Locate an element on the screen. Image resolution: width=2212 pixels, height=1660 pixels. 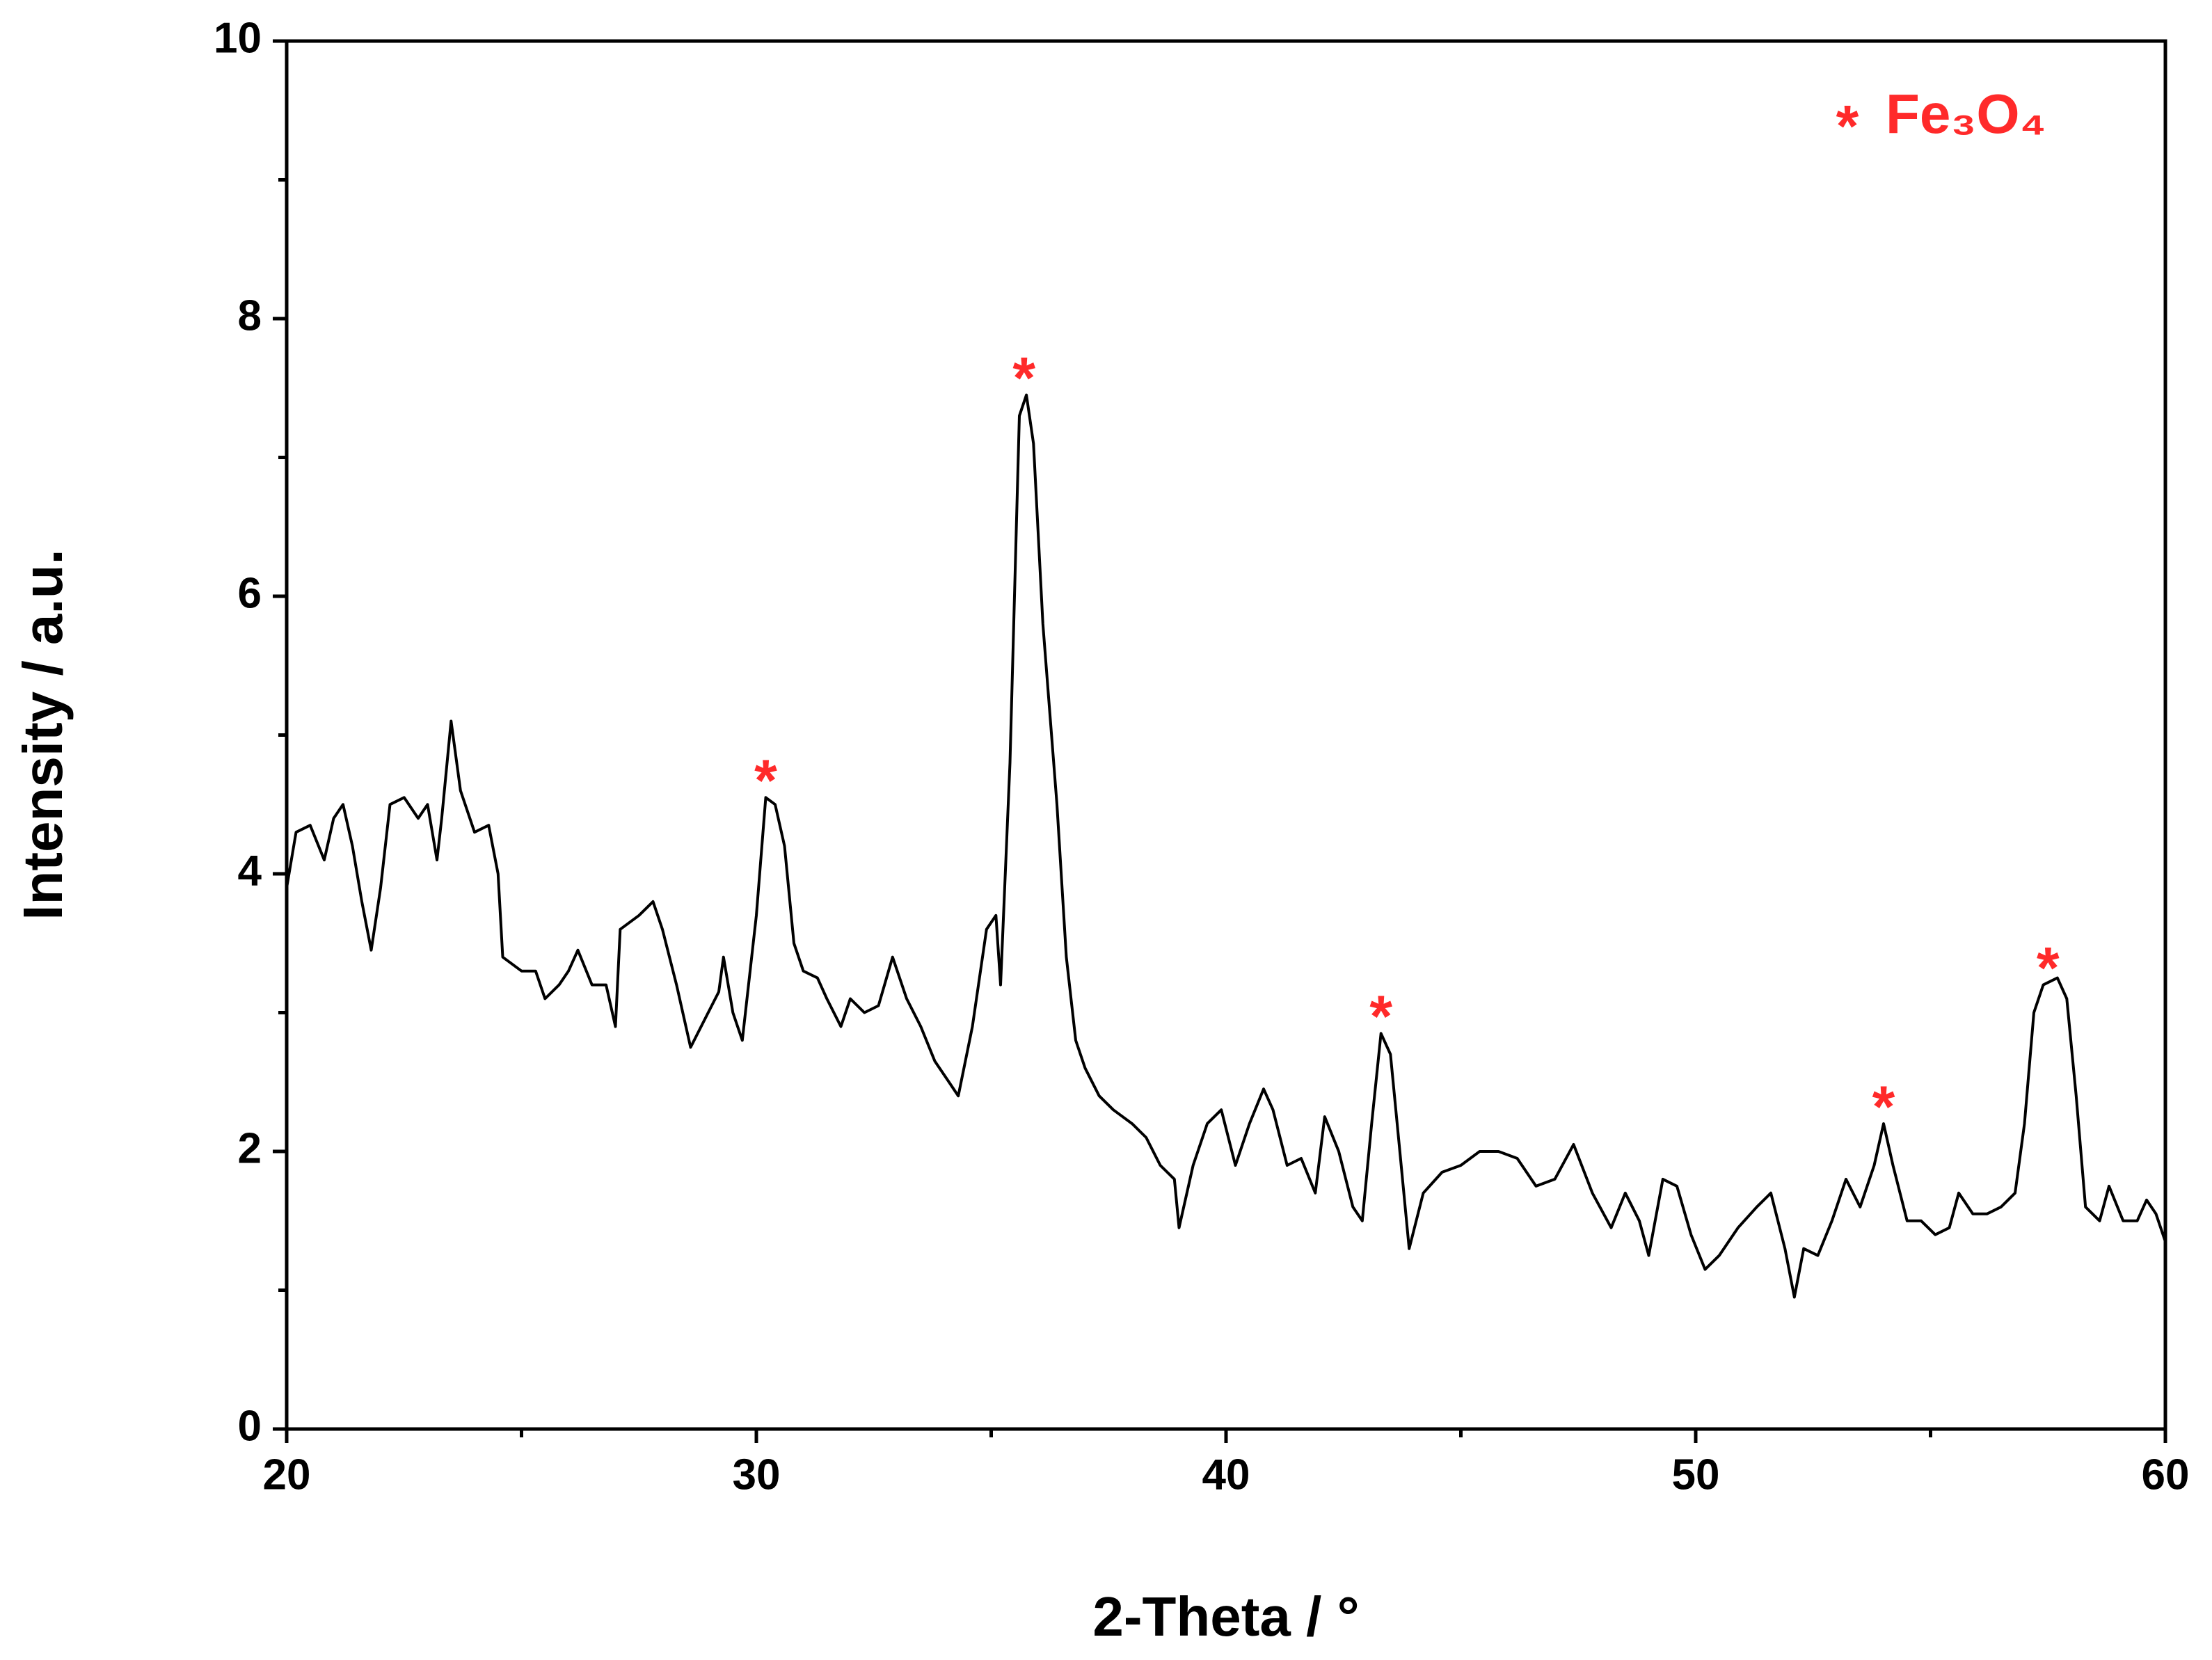
legend-label: Fe₃O₄ is located at coordinates (1966, 114).